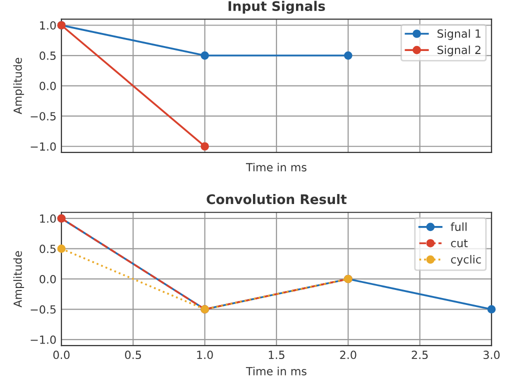 The width and height of the screenshot is (512, 384). Describe the element at coordinates (466, 260) in the screenshot. I see `legend-label: cyclic` at that location.